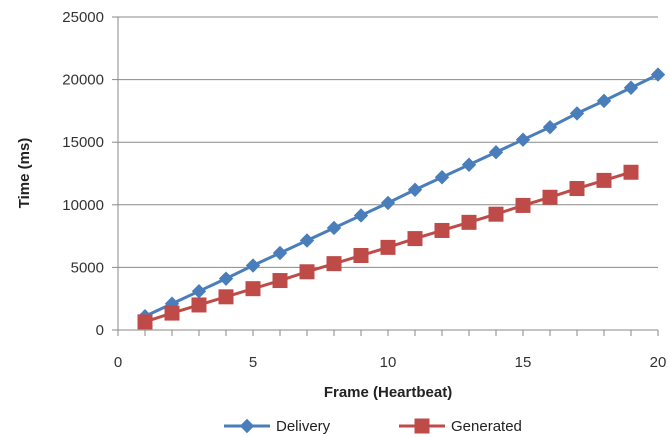 The width and height of the screenshot is (670, 437). I want to click on y-tick-label: 10000, so click(83, 205).